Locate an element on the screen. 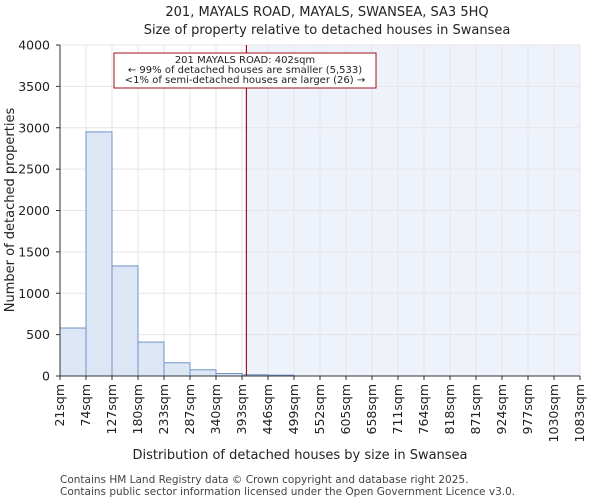 This screenshot has height=500, width=600. y-tick-label: 1000 is located at coordinates (34, 293).